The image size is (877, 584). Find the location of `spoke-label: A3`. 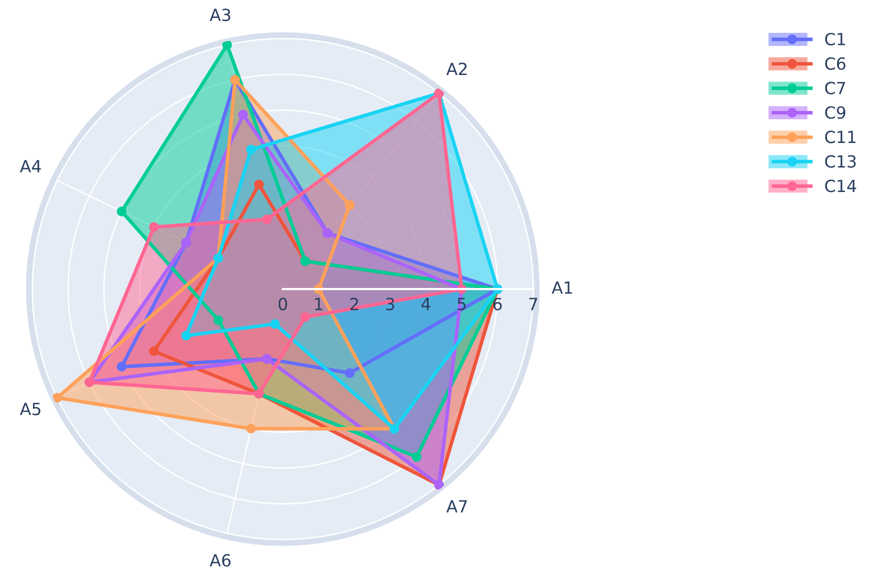

spoke-label: A3 is located at coordinates (220, 15).